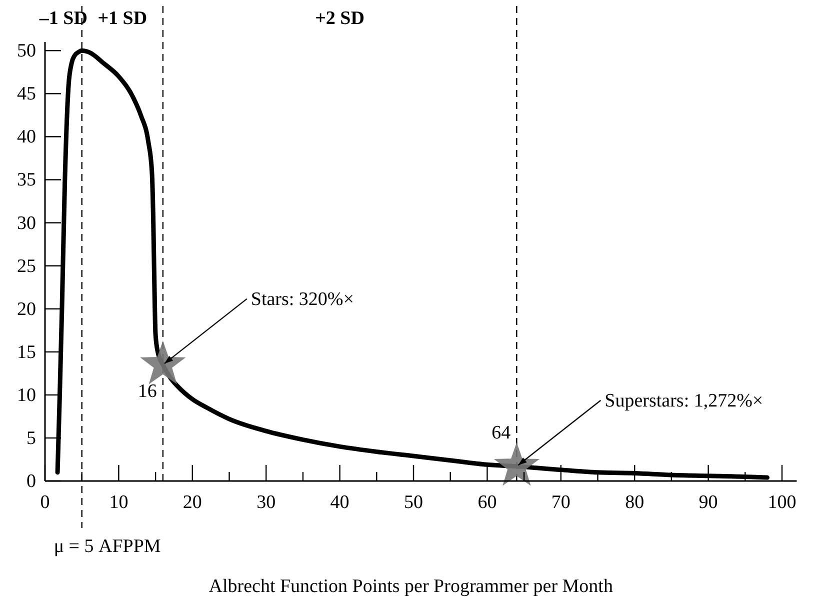 The height and width of the screenshot is (598, 829). Describe the element at coordinates (26, 309) in the screenshot. I see `y-tick-label: 20` at that location.